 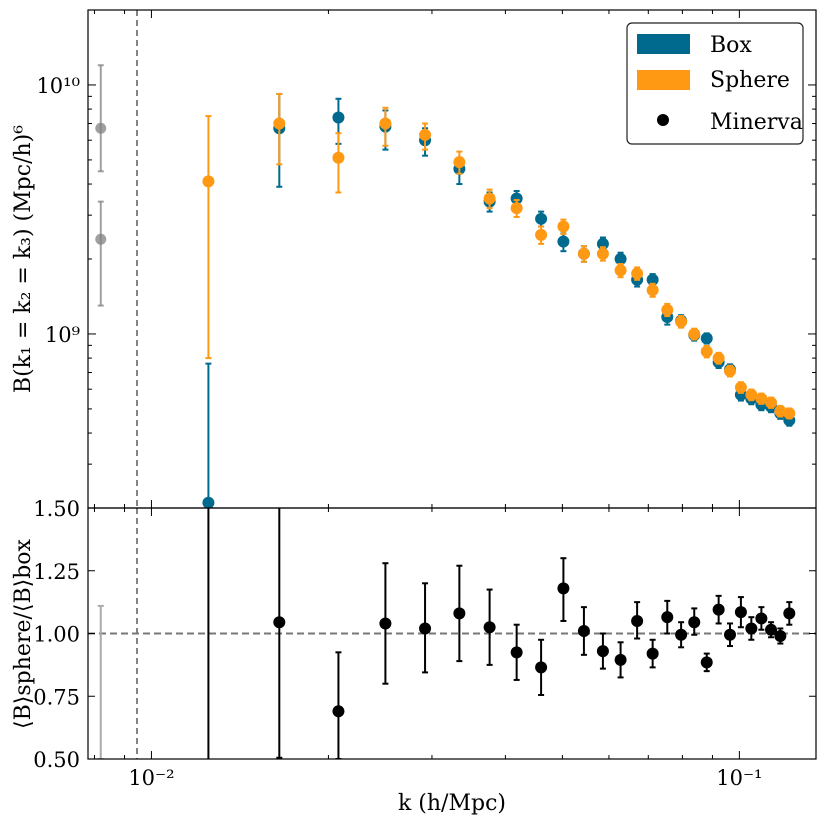 I want to click on legend-box-label: Box, so click(x=731, y=45).